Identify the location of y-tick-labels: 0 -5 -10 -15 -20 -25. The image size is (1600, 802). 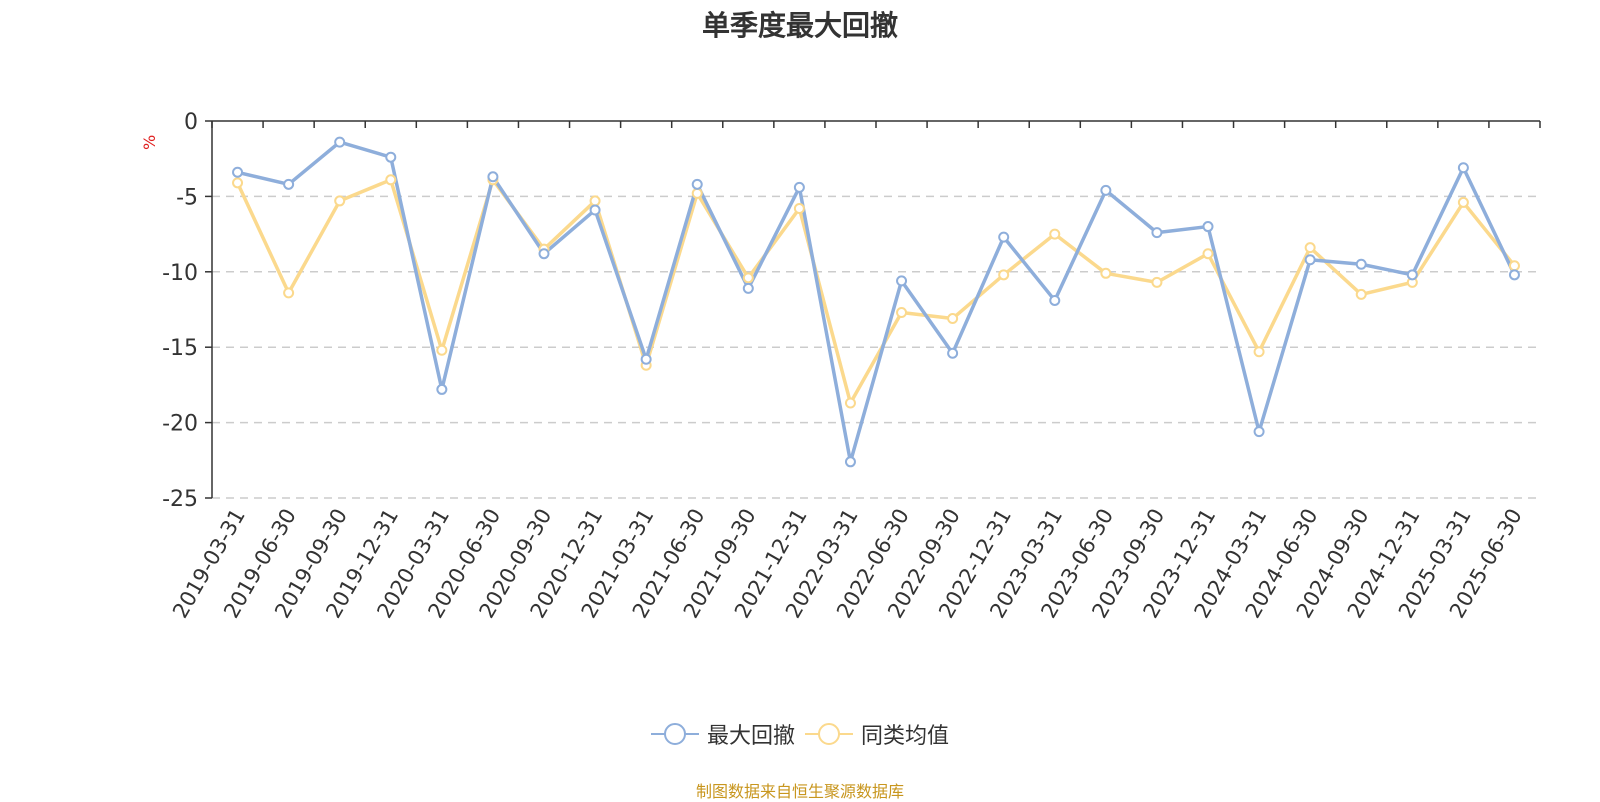
(180, 311).